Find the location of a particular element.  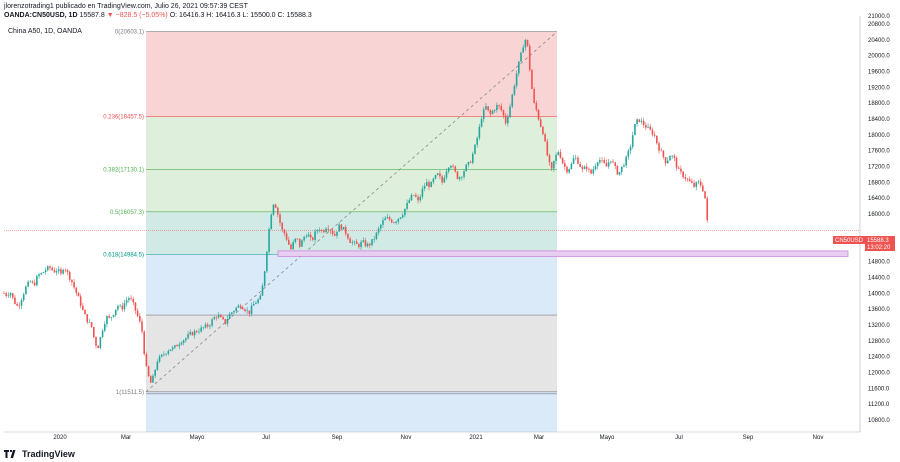

price-tick-label: 17600.0 is located at coordinates (879, 152).